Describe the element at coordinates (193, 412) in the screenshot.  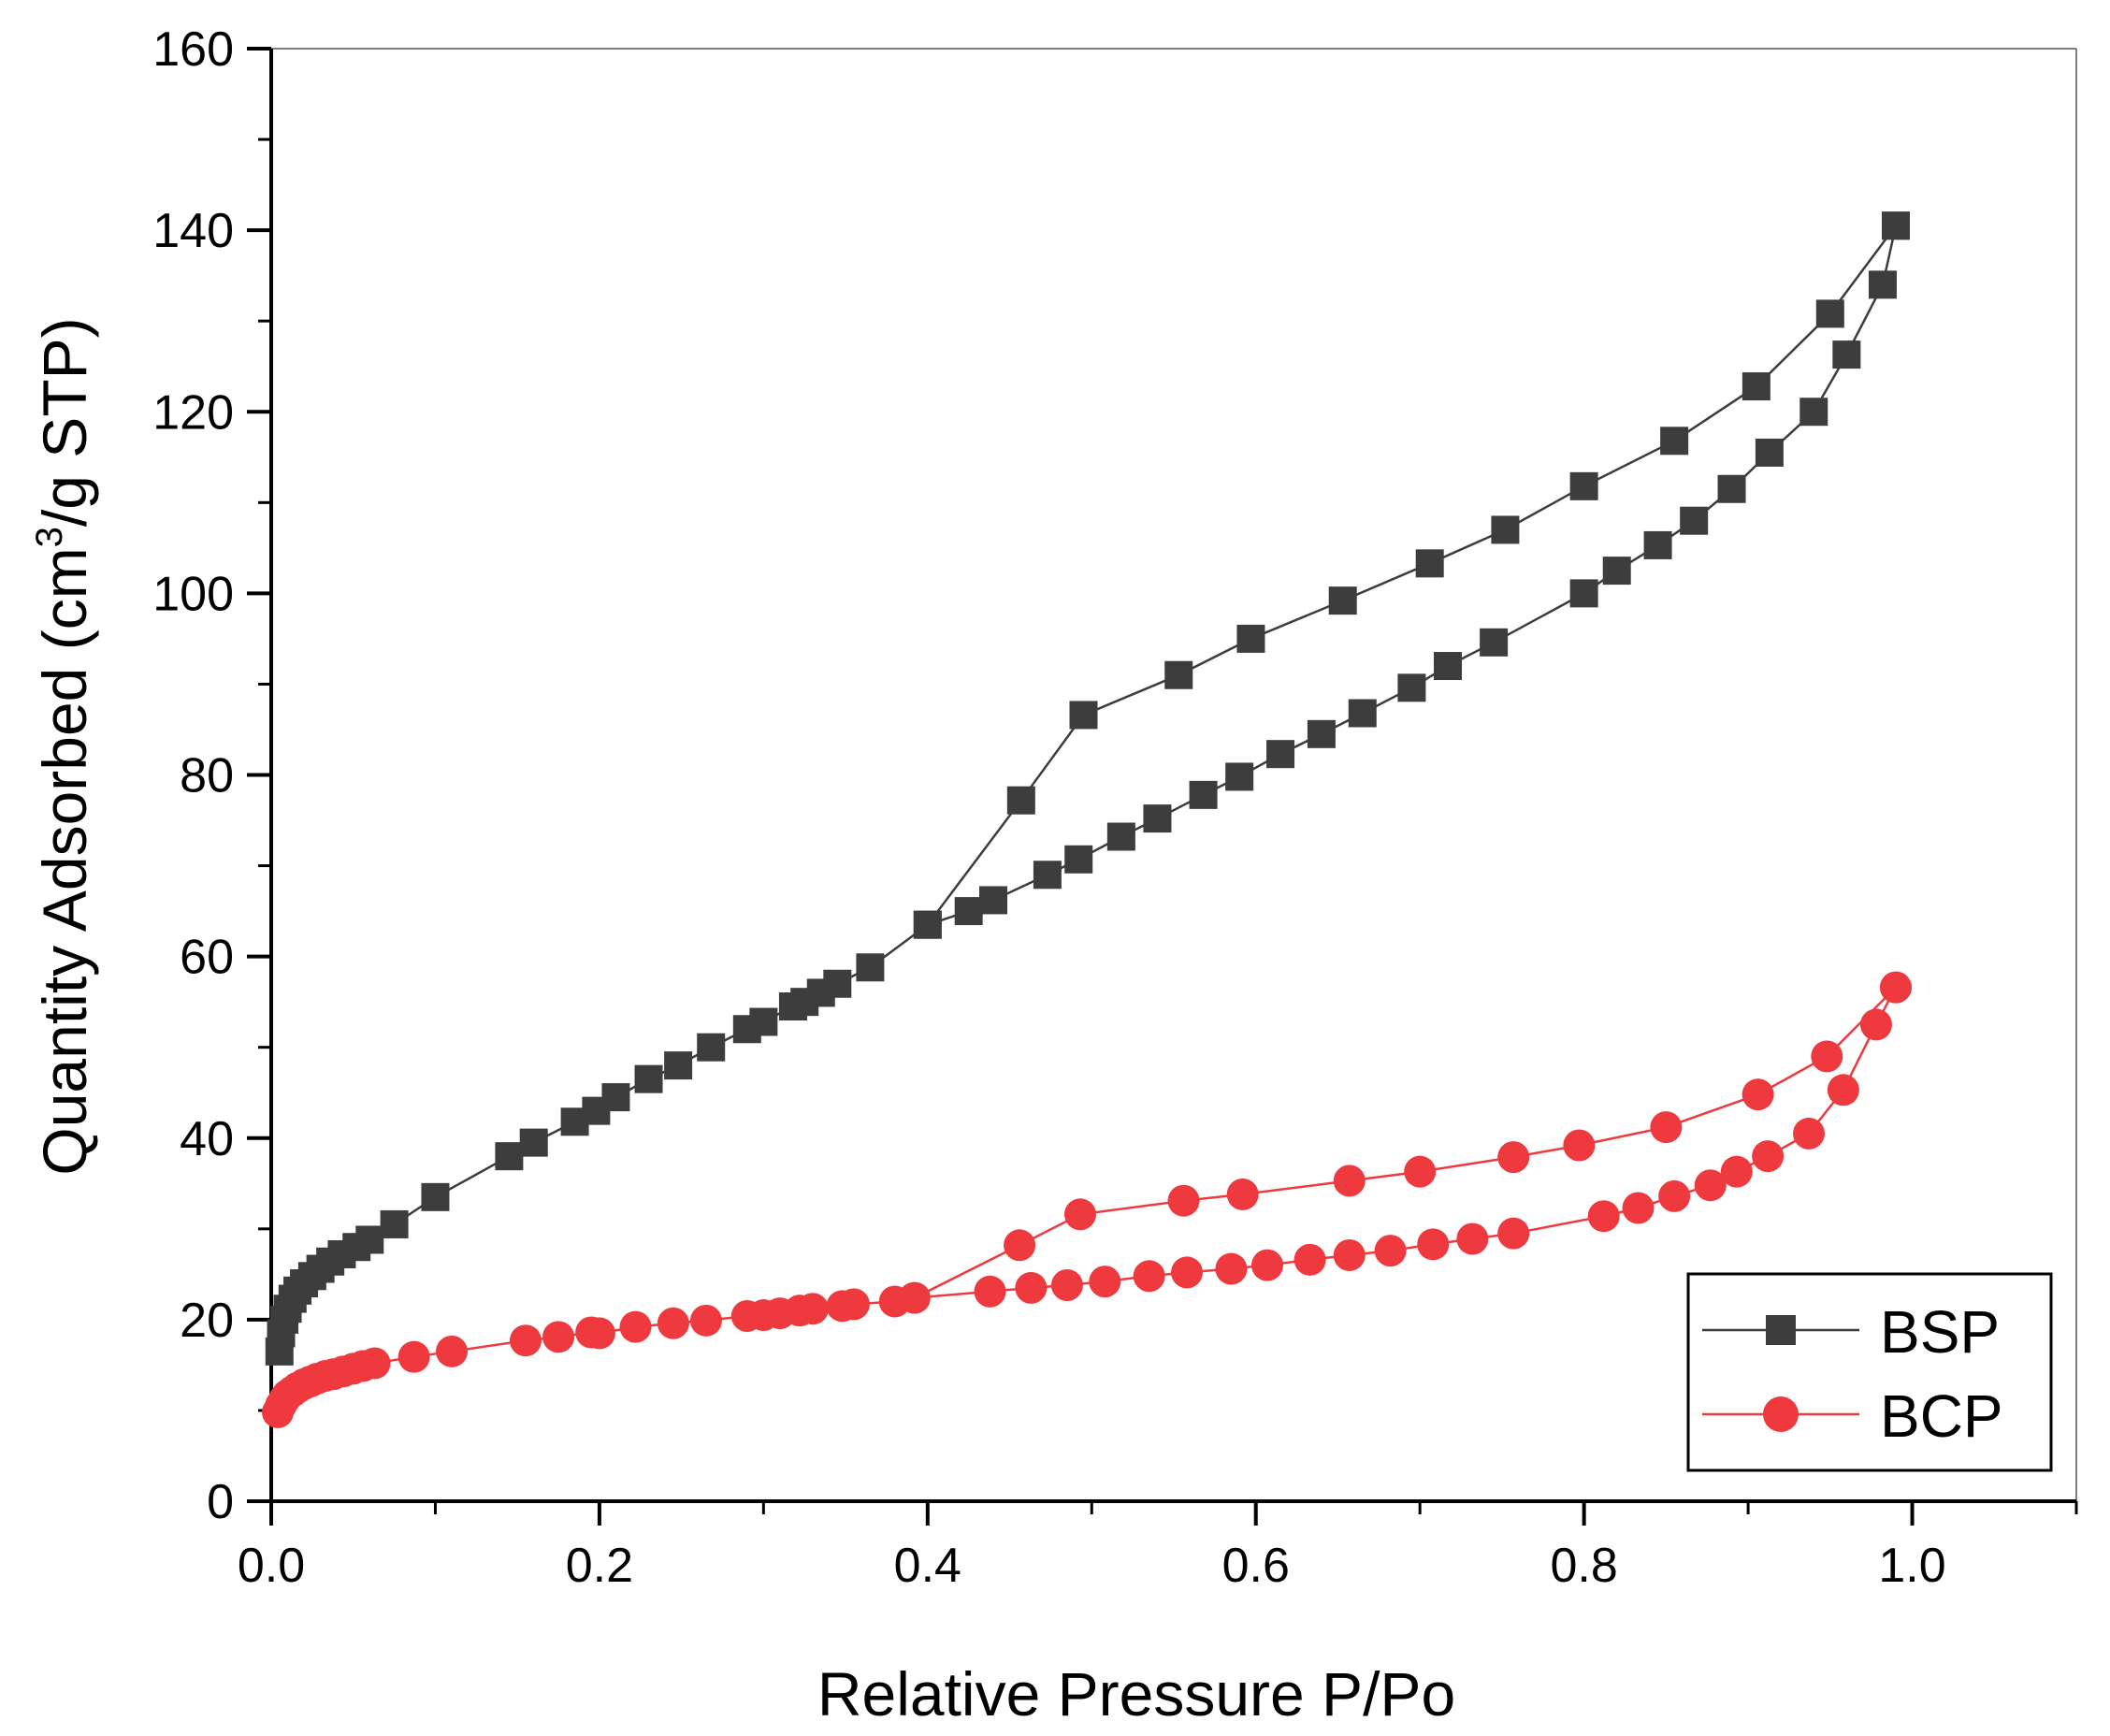
I see `y-tick-label: 120` at that location.